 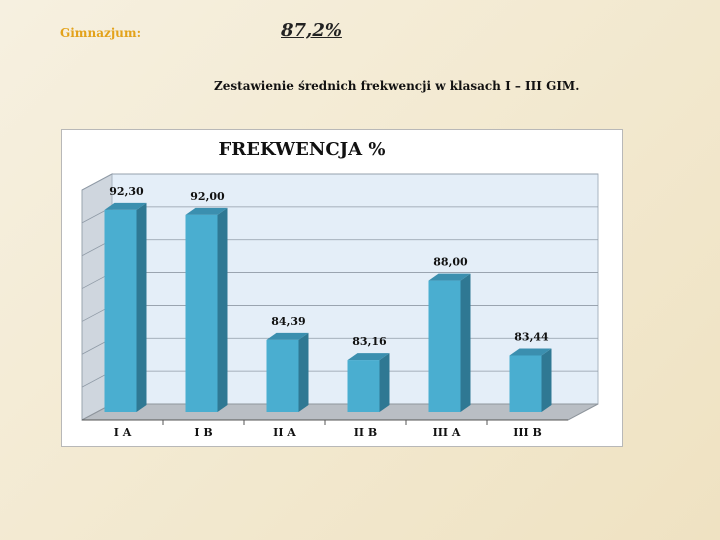 I want to click on x-tick-label: I A, so click(x=123, y=432).